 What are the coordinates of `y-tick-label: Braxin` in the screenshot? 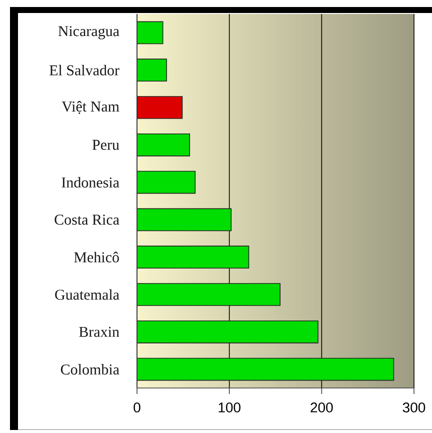 It's located at (99, 331).